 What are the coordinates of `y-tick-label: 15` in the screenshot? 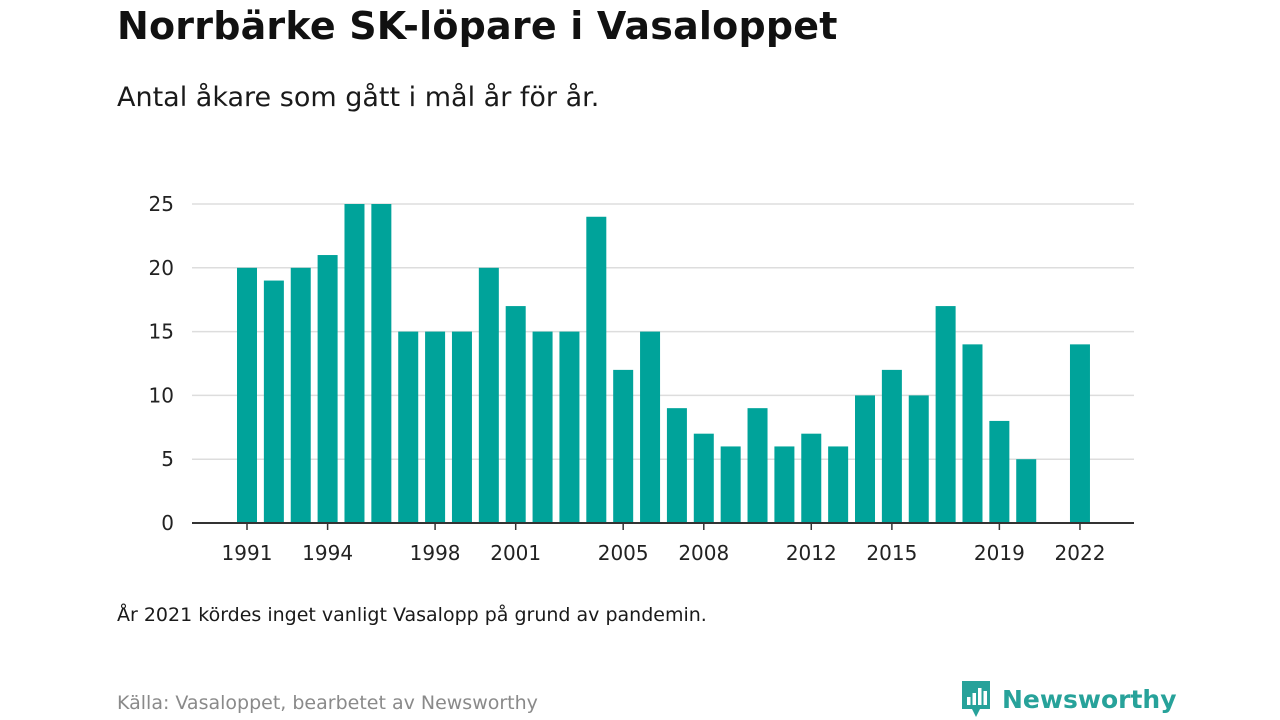 It's located at (161, 332).